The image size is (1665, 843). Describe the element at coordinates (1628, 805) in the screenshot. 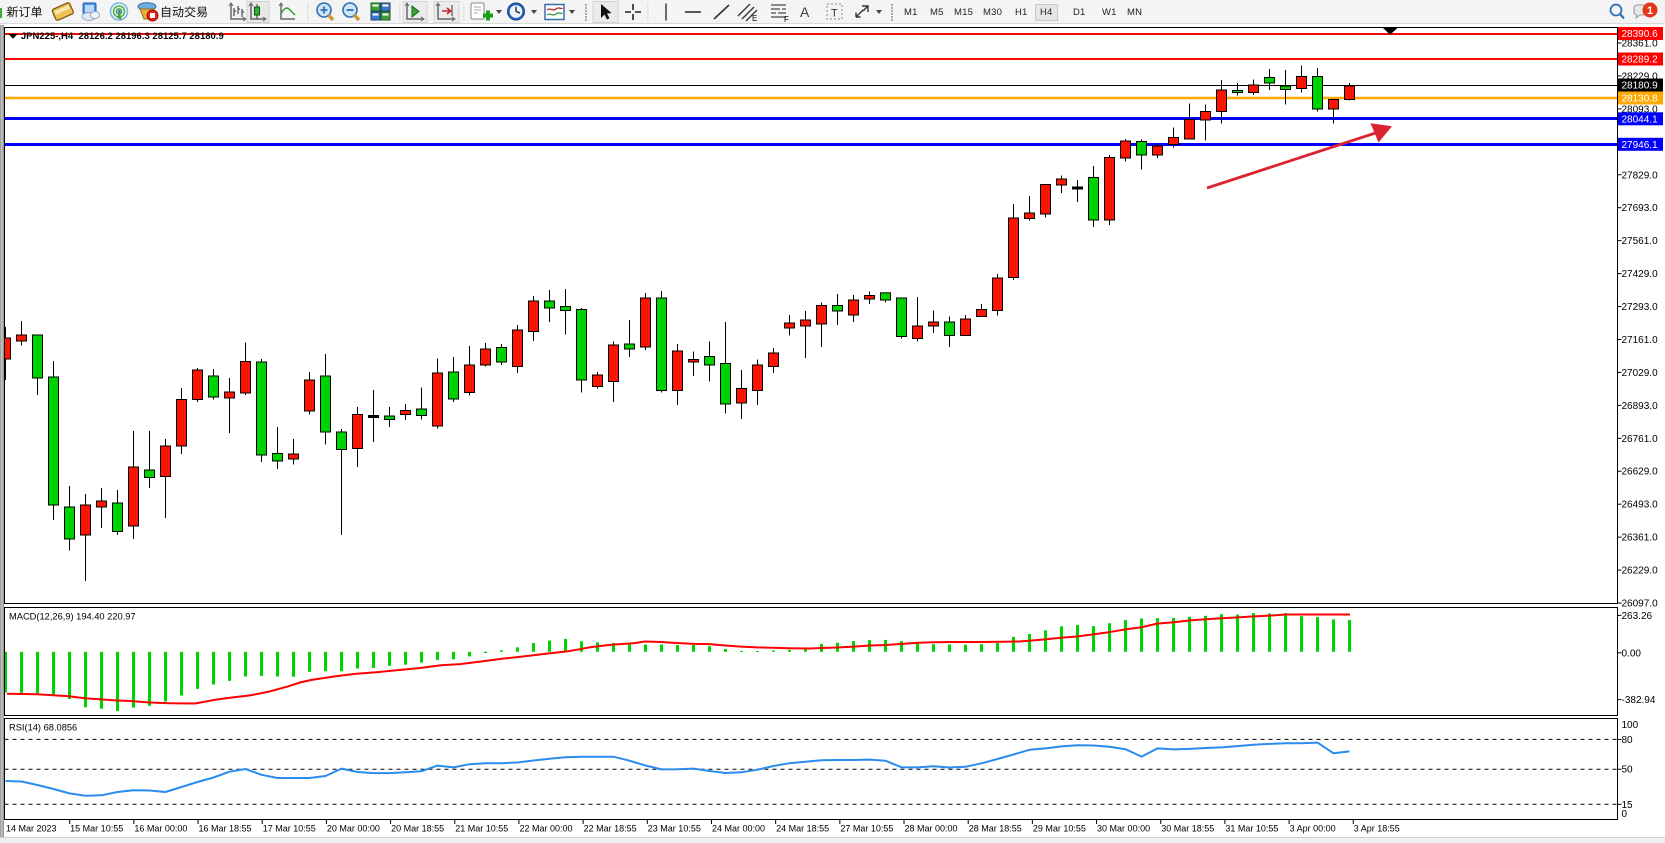

I see `svg-text: 15` at that location.